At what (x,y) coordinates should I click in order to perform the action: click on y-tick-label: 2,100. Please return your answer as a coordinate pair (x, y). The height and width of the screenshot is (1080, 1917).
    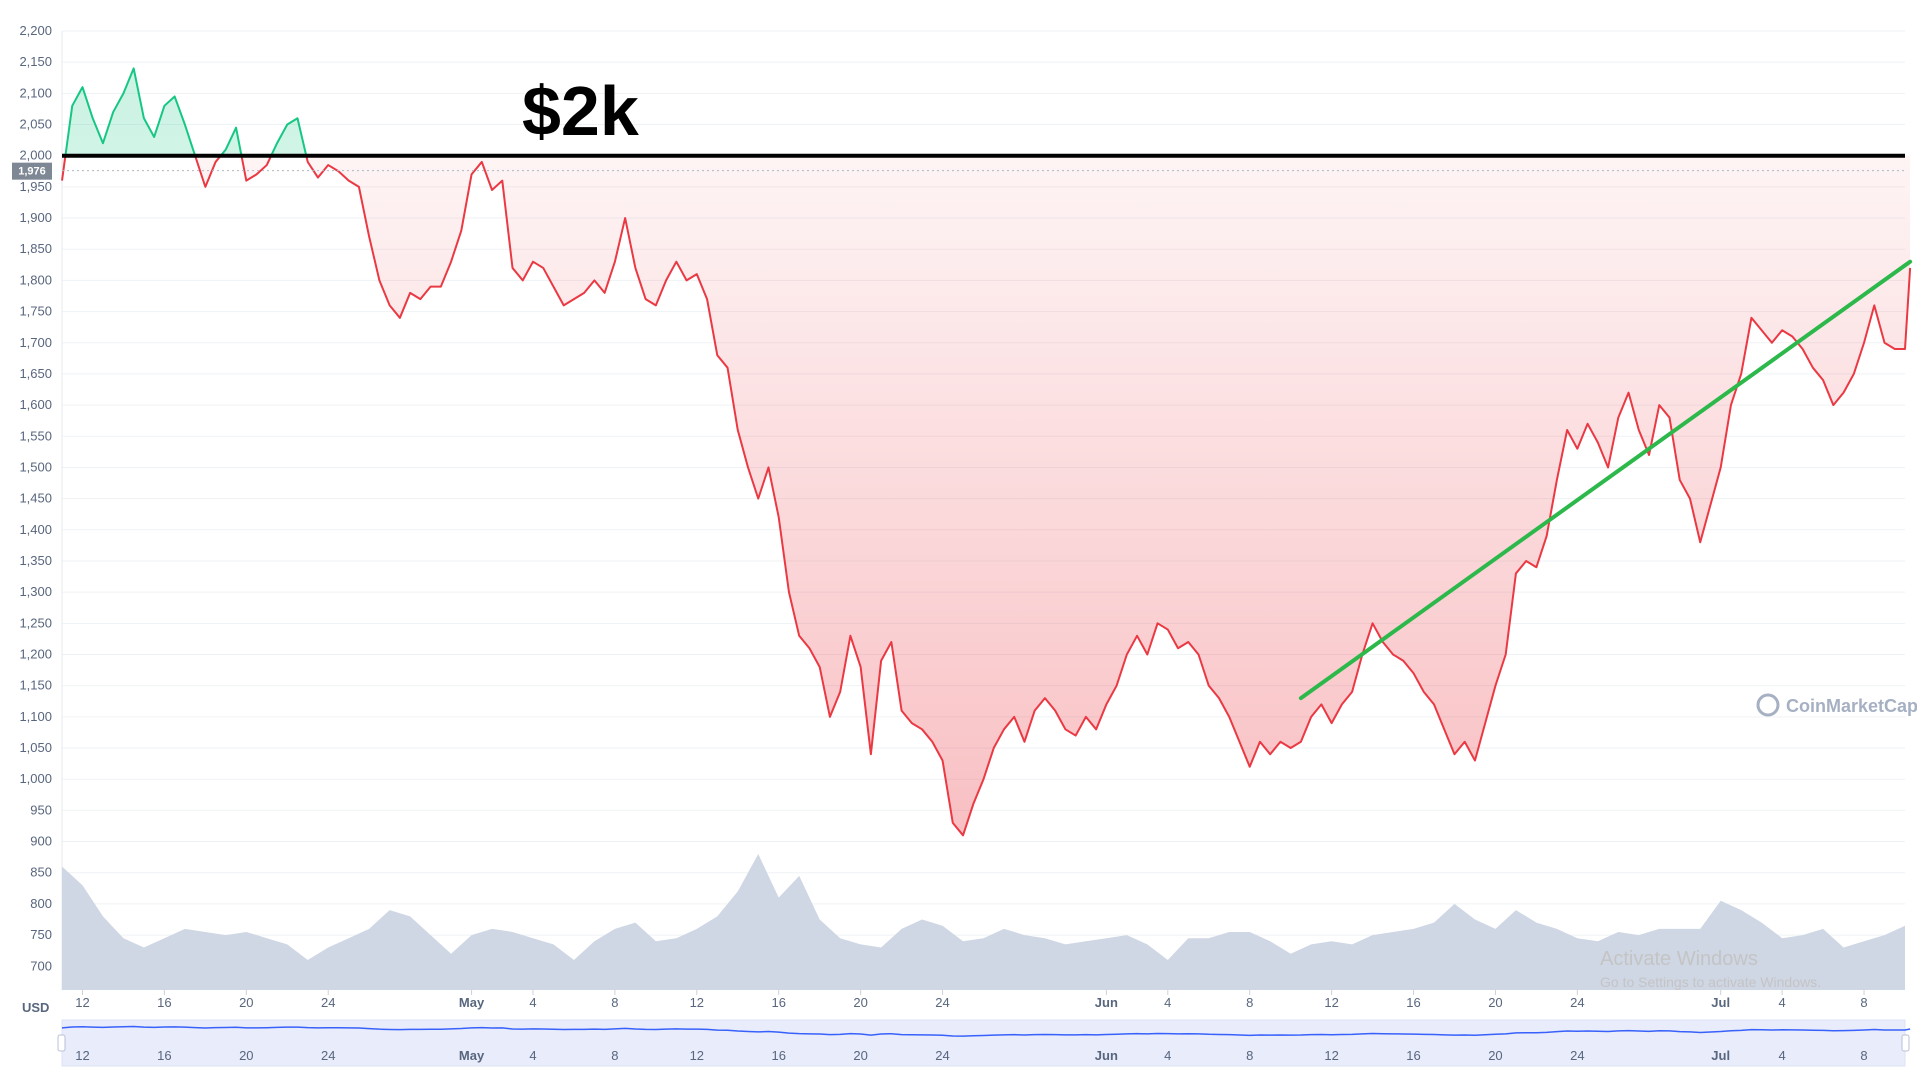
    Looking at the image, I should click on (35, 92).